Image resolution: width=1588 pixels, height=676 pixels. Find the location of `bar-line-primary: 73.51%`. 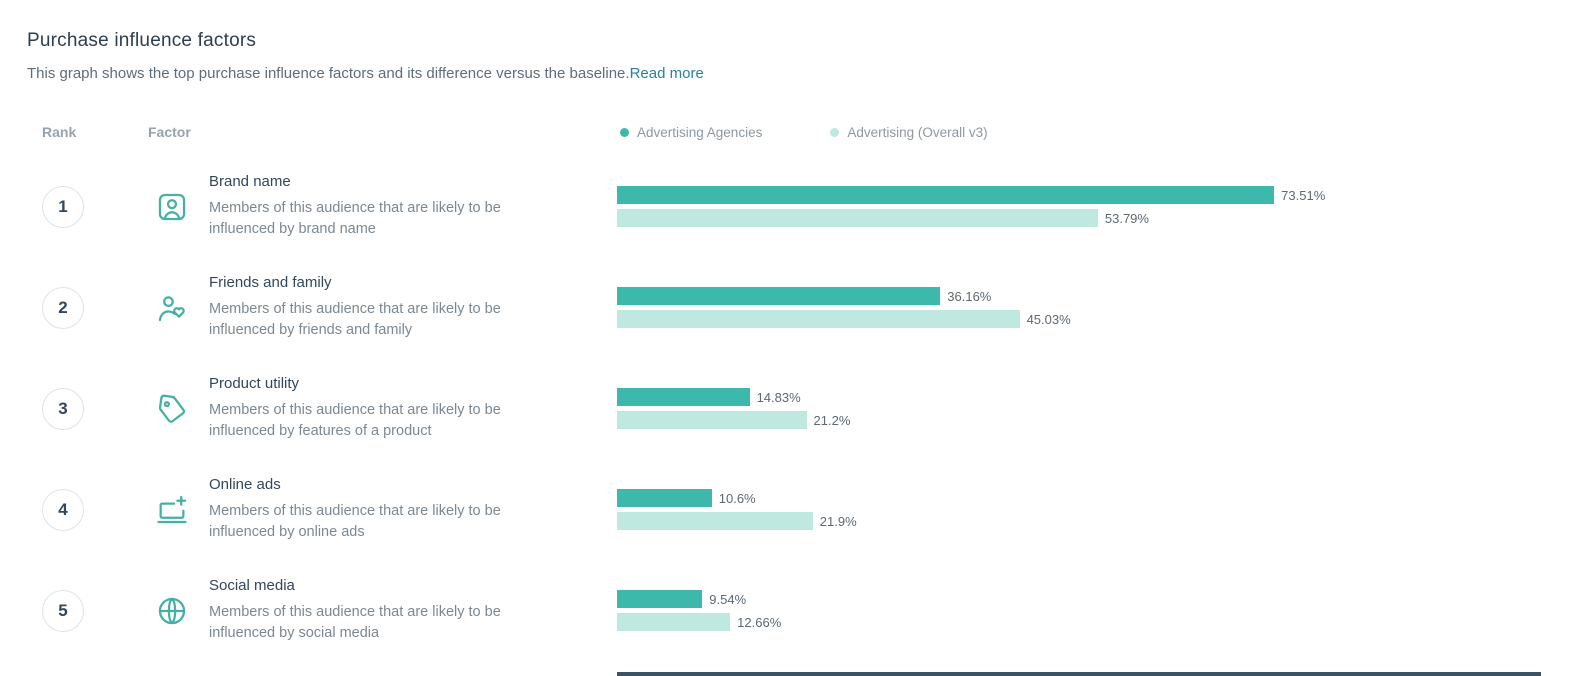

bar-line-primary: 73.51% is located at coordinates (1064, 195).